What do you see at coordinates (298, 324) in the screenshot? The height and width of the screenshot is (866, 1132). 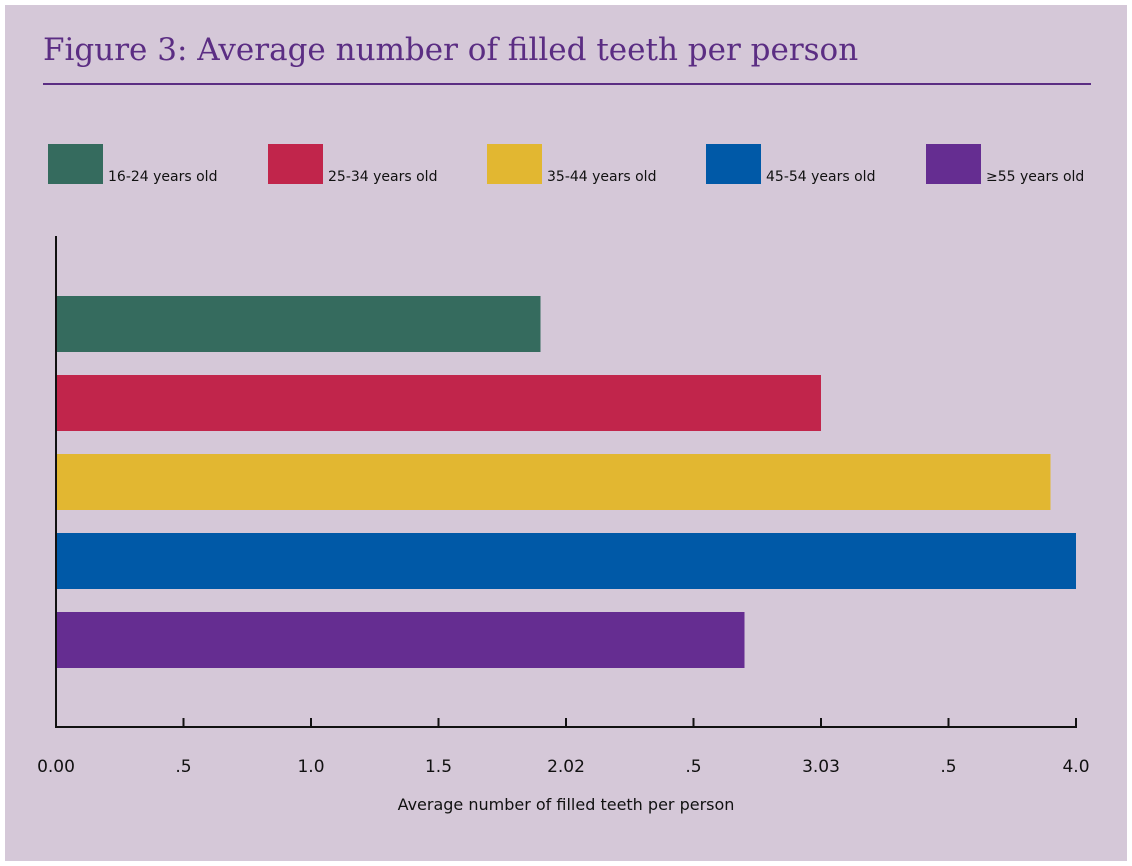 I see `bar-16-24-years-old` at bounding box center [298, 324].